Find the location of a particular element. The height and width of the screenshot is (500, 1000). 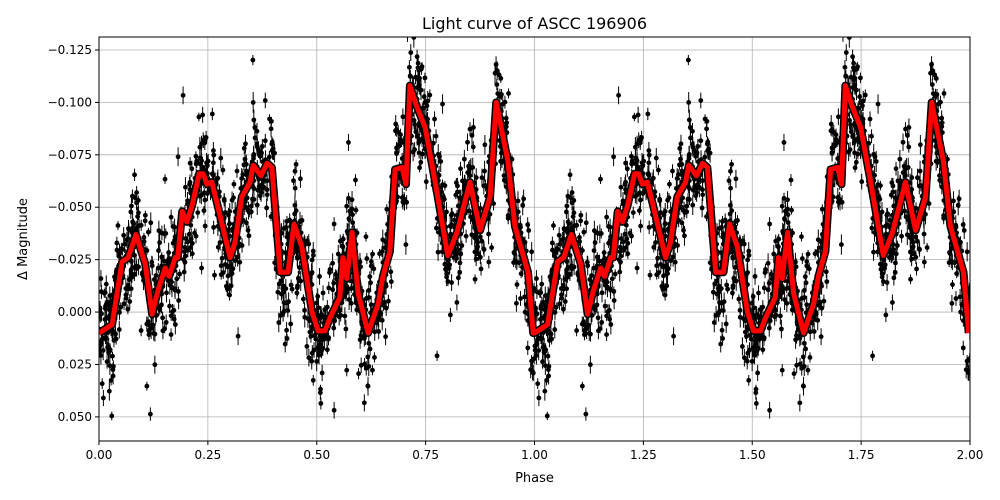

y-tick-label: −0.050 is located at coordinates (70, 207).